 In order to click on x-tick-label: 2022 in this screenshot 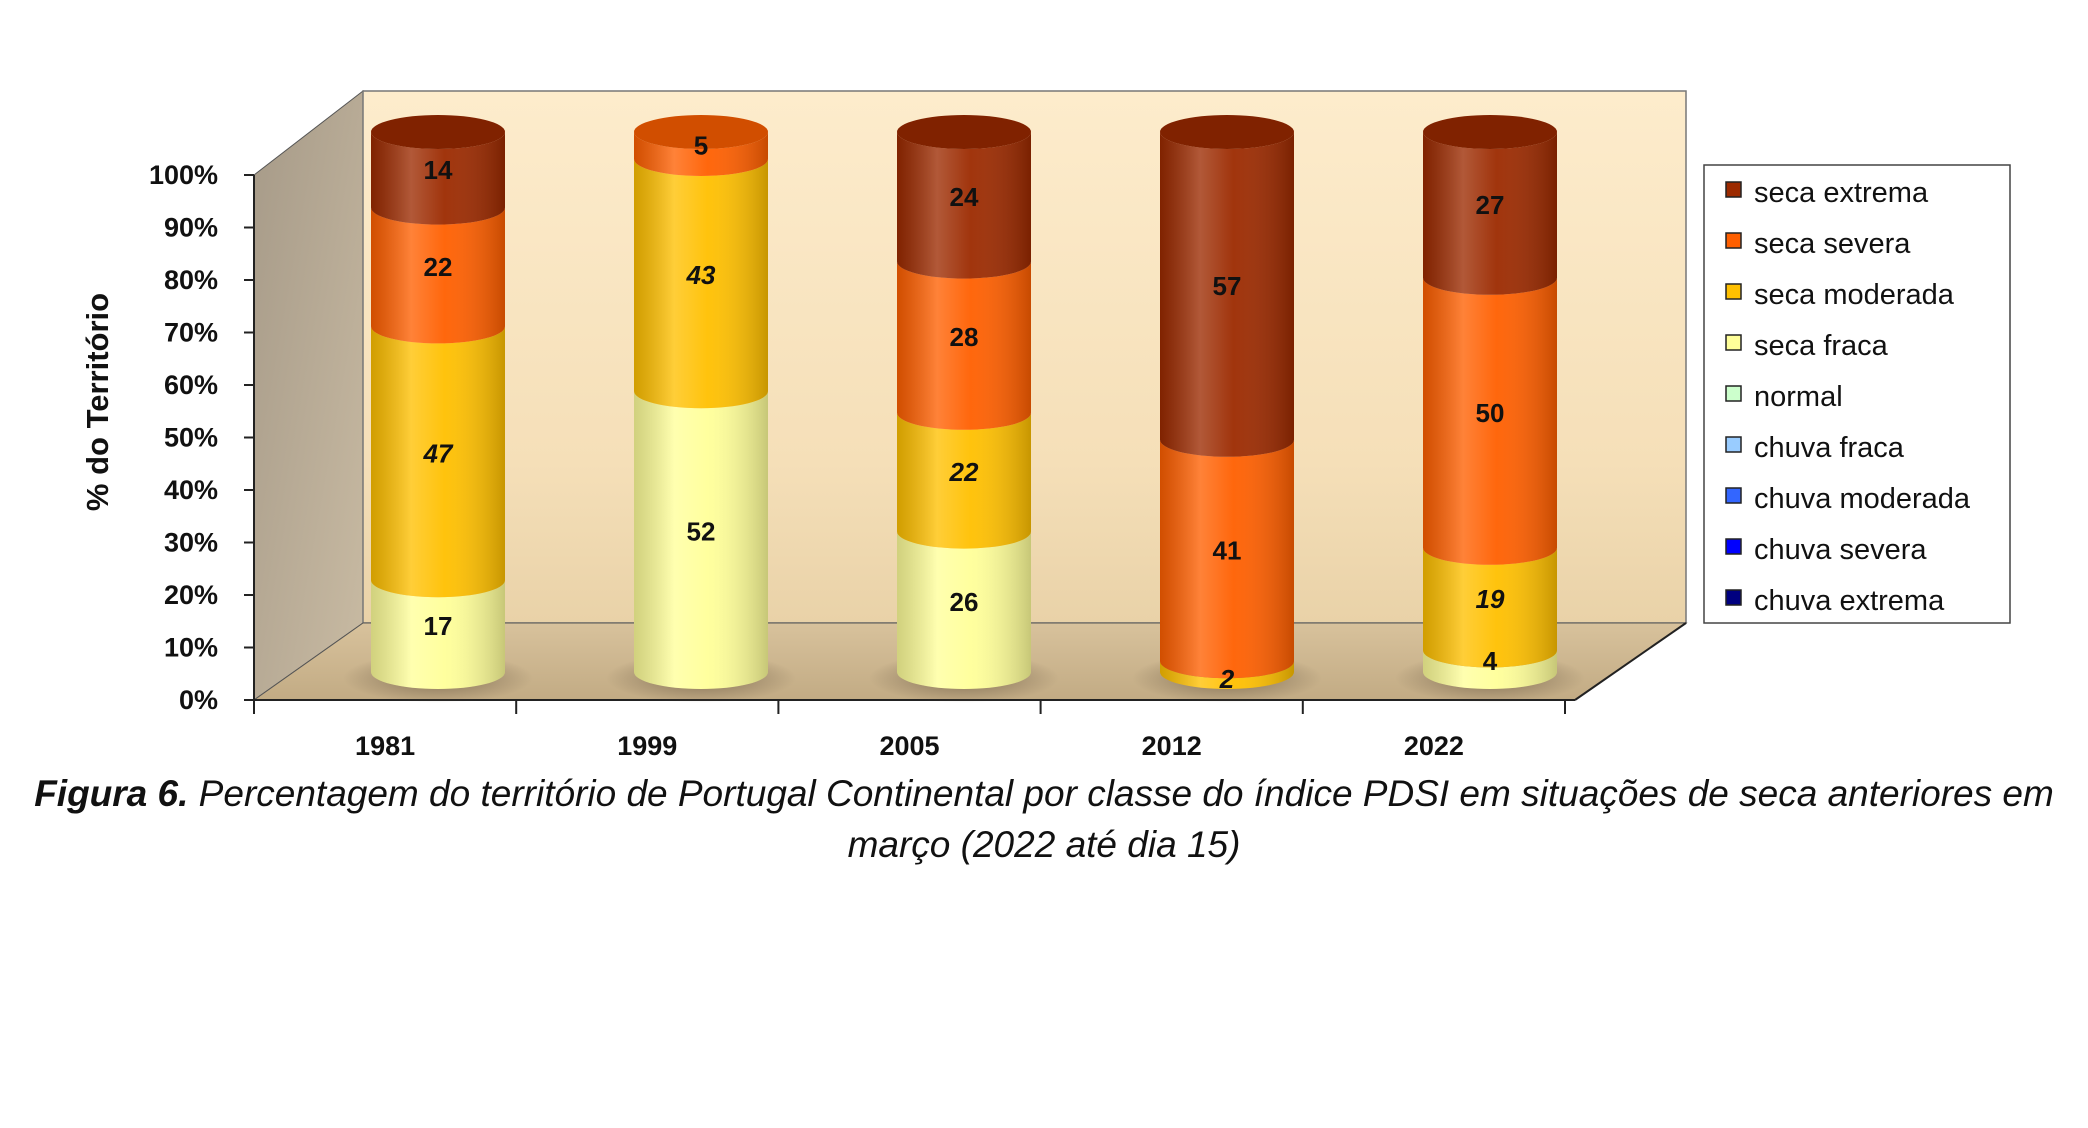, I will do `click(1434, 746)`.